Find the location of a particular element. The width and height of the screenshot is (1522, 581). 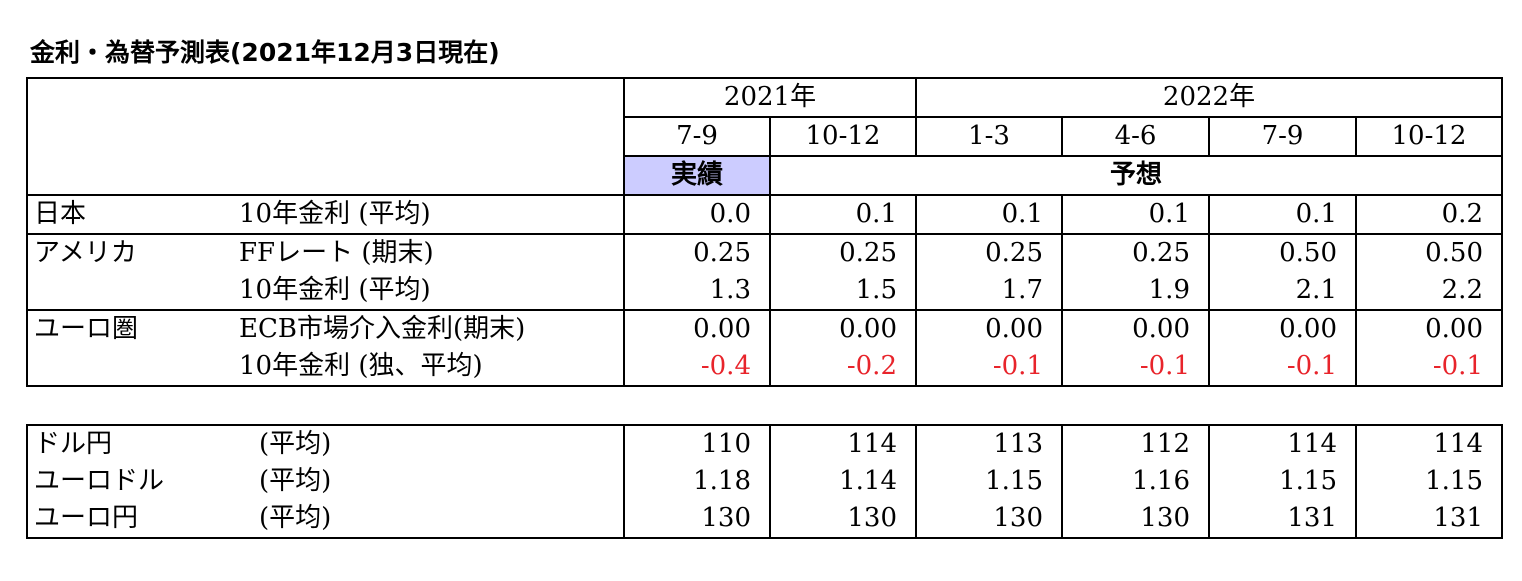

value-cell: 1.5 is located at coordinates (843, 291).